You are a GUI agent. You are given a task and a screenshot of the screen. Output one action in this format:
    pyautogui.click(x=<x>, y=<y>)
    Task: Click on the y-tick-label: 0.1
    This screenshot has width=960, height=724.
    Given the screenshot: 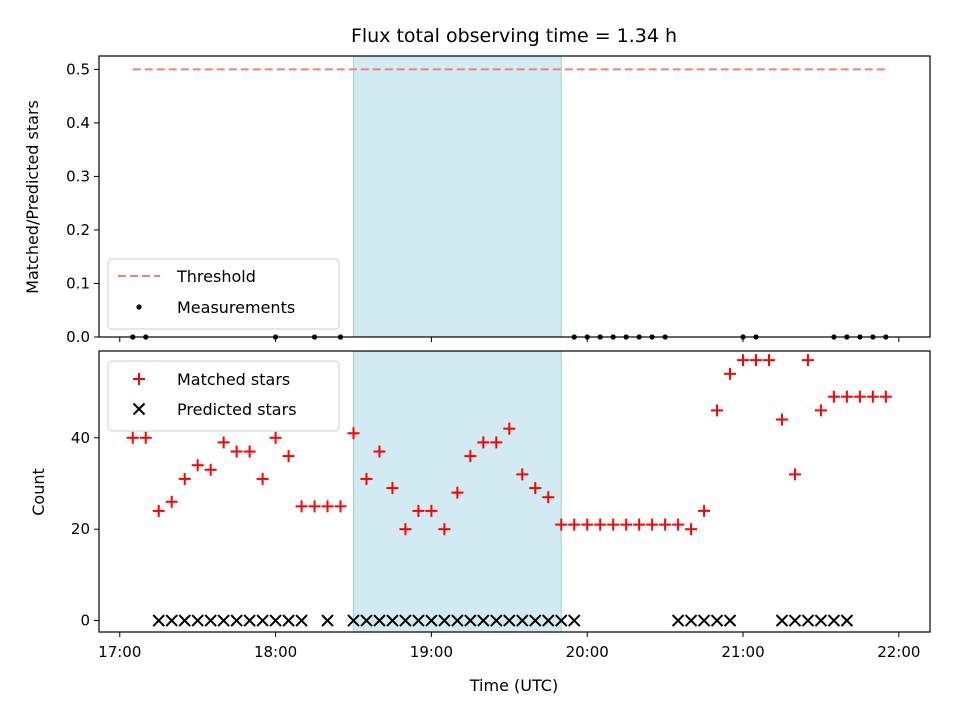 What is the action you would take?
    pyautogui.click(x=78, y=283)
    